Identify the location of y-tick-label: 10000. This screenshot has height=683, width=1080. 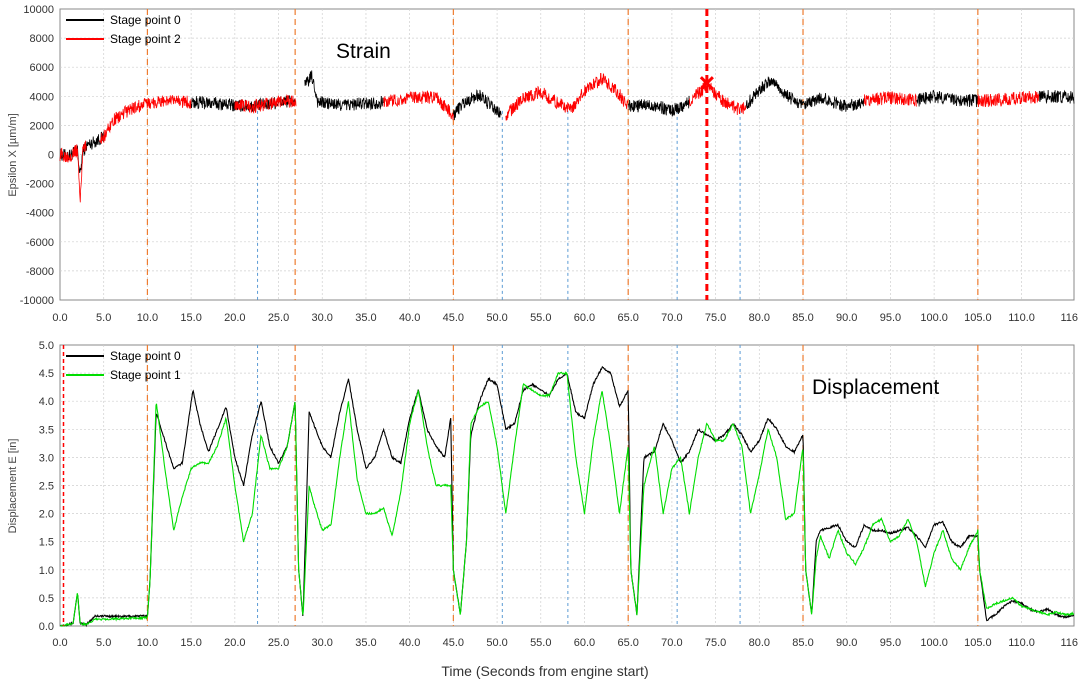
(38, 10).